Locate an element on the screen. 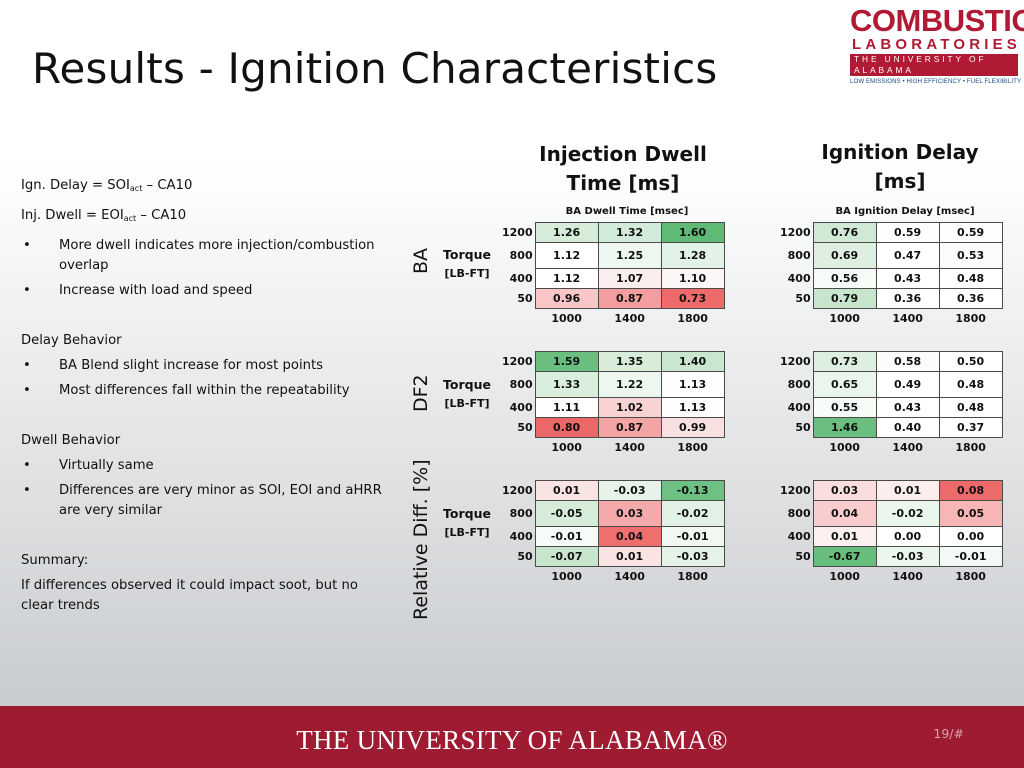 The height and width of the screenshot is (768, 1024). table-cell: 0.40 is located at coordinates (907, 427).